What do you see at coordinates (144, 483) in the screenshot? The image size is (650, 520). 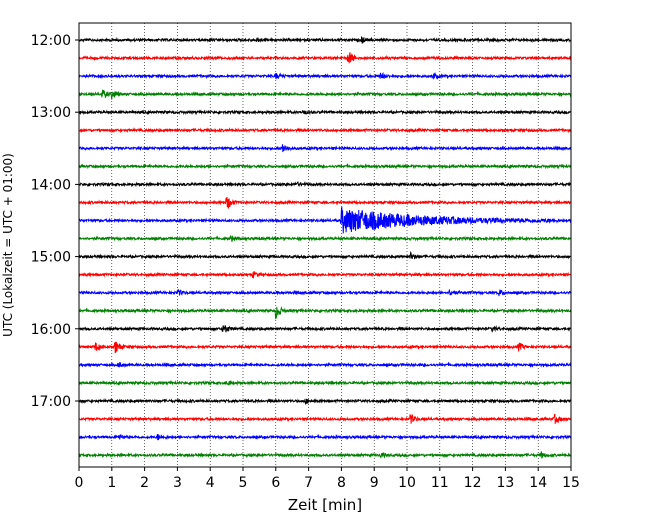 I see `x-tick-label: 2` at bounding box center [144, 483].